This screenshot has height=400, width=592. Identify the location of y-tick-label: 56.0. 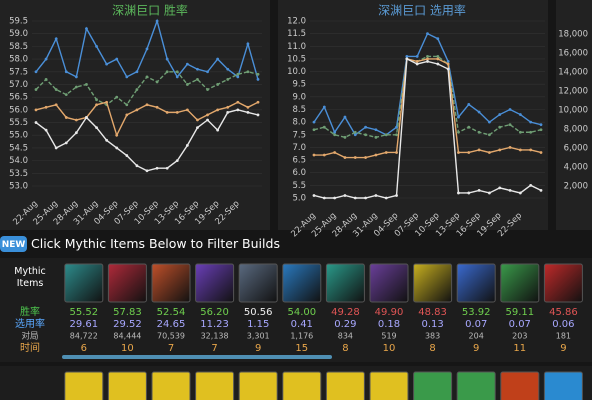
(18, 110).